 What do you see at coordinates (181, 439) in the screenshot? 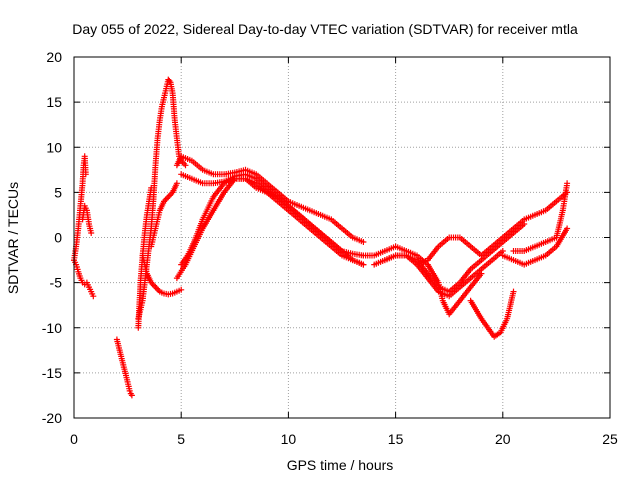
I see `x-tick-label: 5` at bounding box center [181, 439].